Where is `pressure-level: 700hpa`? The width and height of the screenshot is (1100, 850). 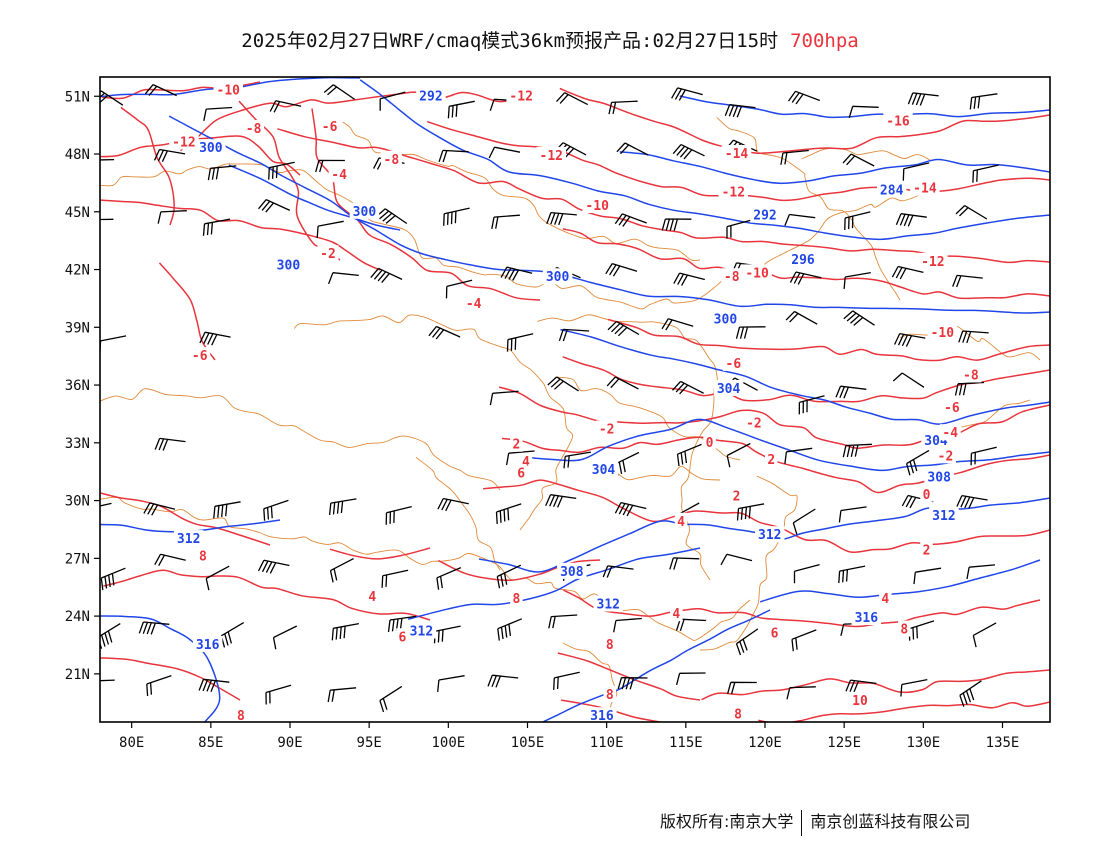
pressure-level: 700hpa is located at coordinates (824, 41).